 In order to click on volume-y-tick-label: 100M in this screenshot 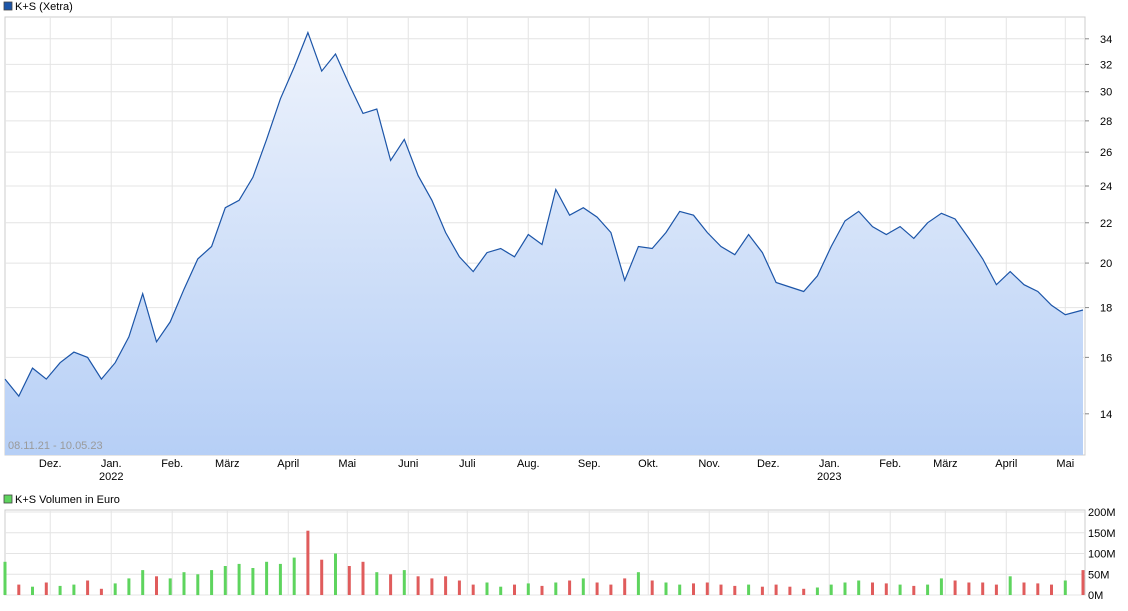, I will do `click(1102, 555)`.